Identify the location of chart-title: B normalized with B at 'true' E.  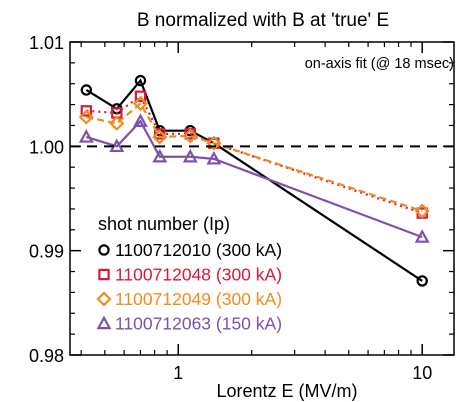
(263, 20).